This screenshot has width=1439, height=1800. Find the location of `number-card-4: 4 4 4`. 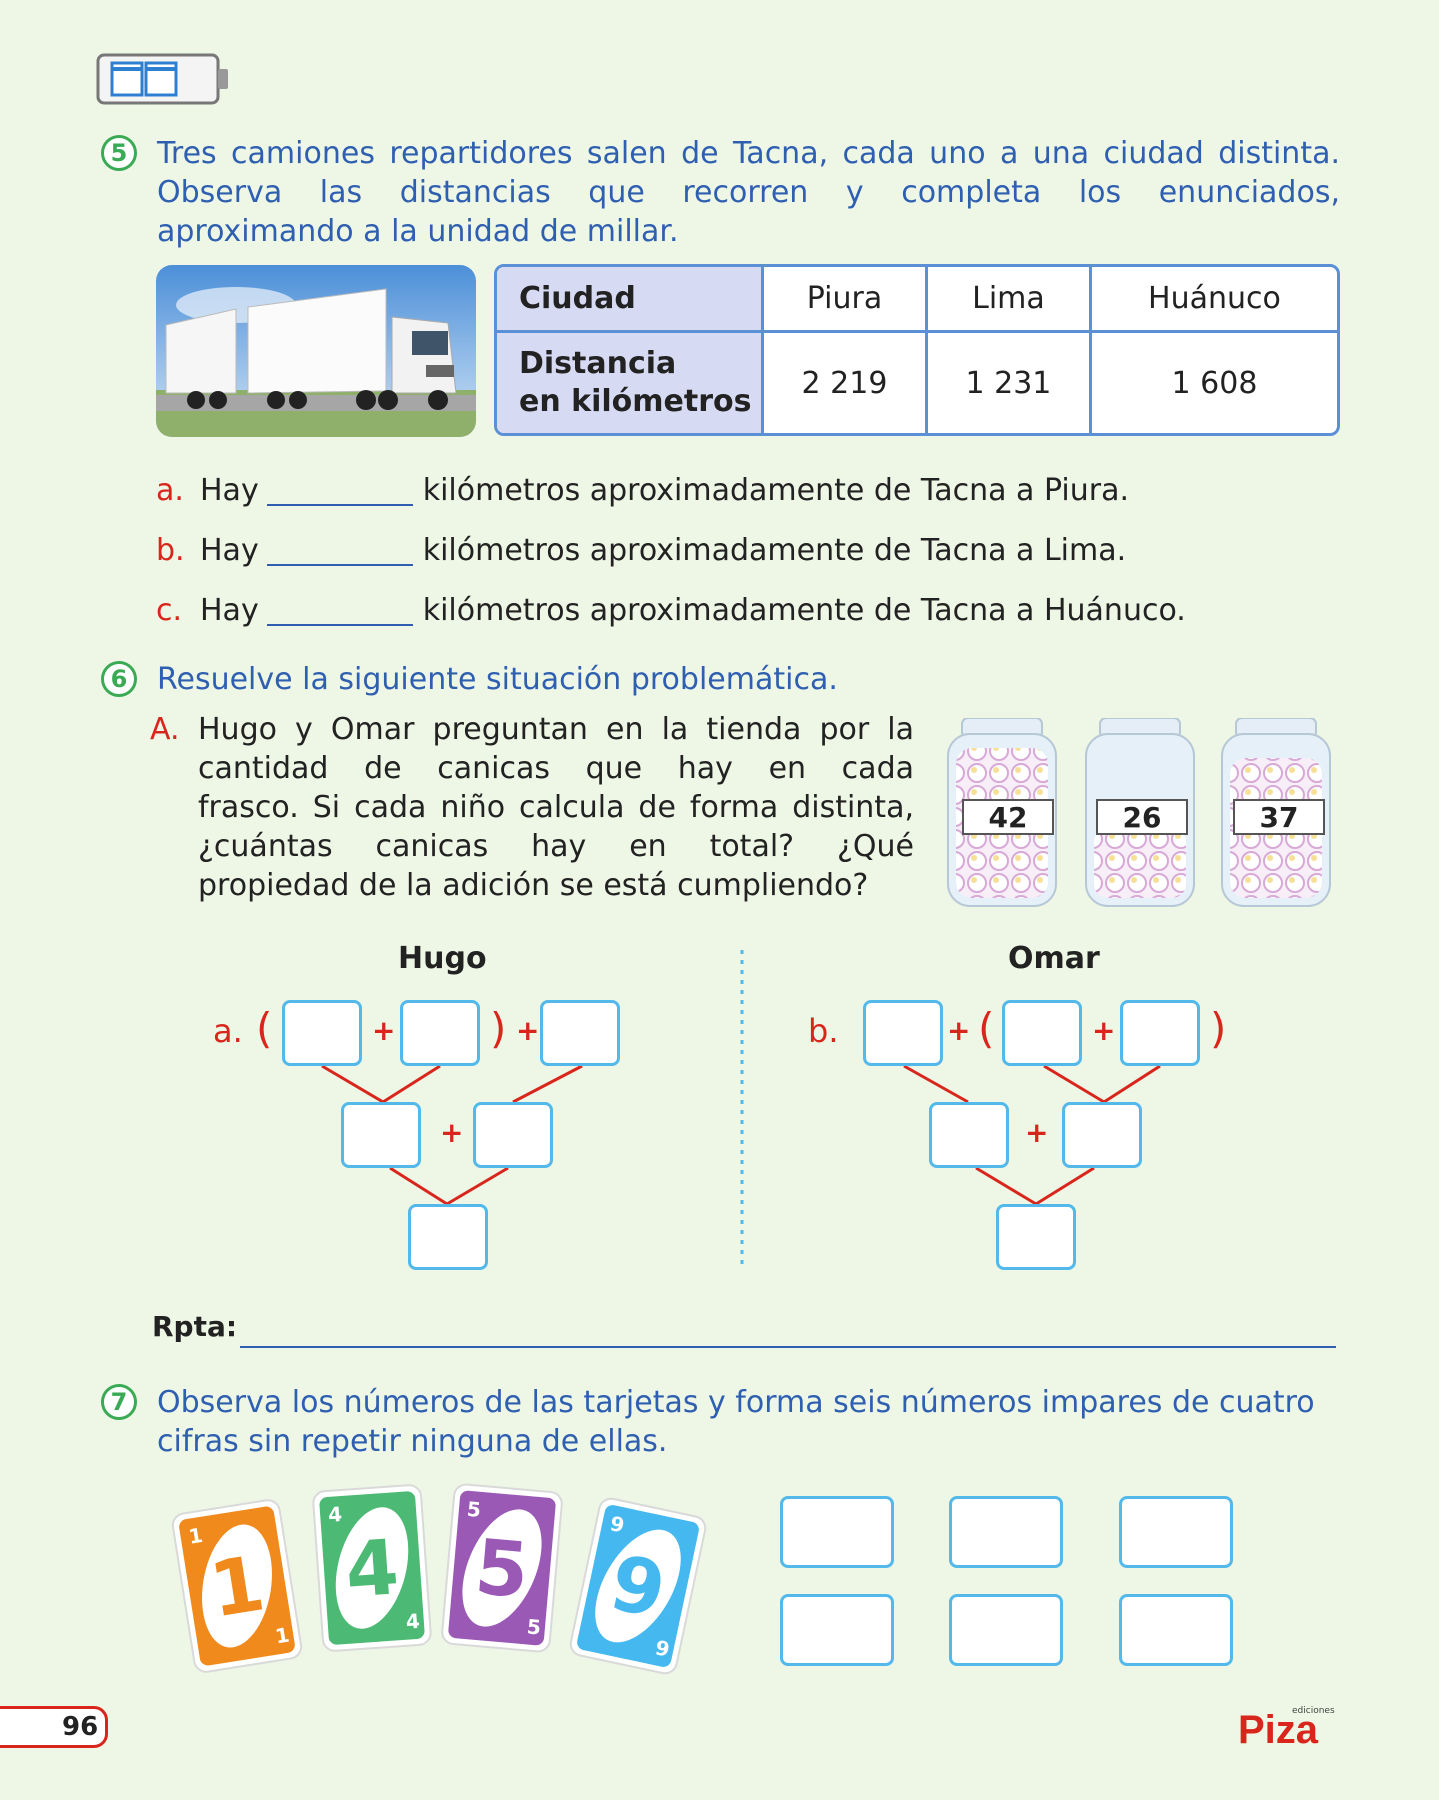

number-card-4: 4 4 4 is located at coordinates (371, 1567).